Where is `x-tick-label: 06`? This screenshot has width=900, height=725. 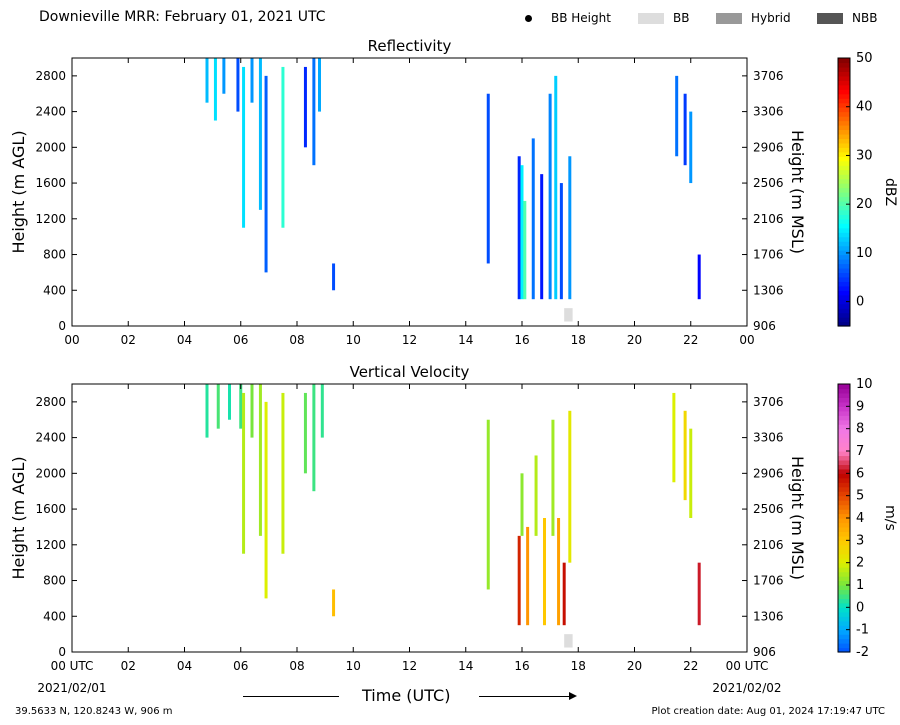
x-tick-label: 06 is located at coordinates (240, 340).